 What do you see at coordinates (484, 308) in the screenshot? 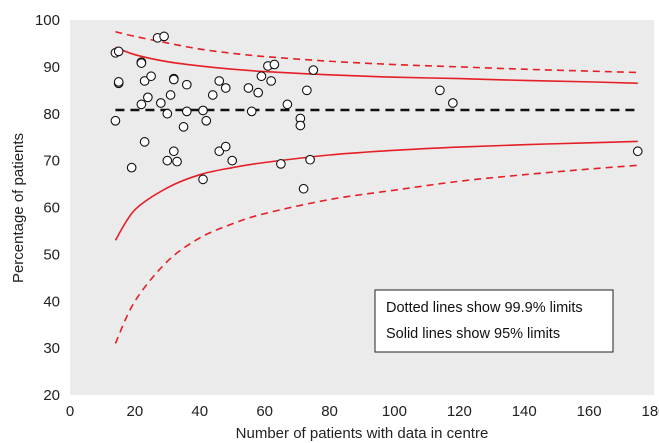
I see `legend-line-99-9: Dotted lines show 99.9% limits` at bounding box center [484, 308].